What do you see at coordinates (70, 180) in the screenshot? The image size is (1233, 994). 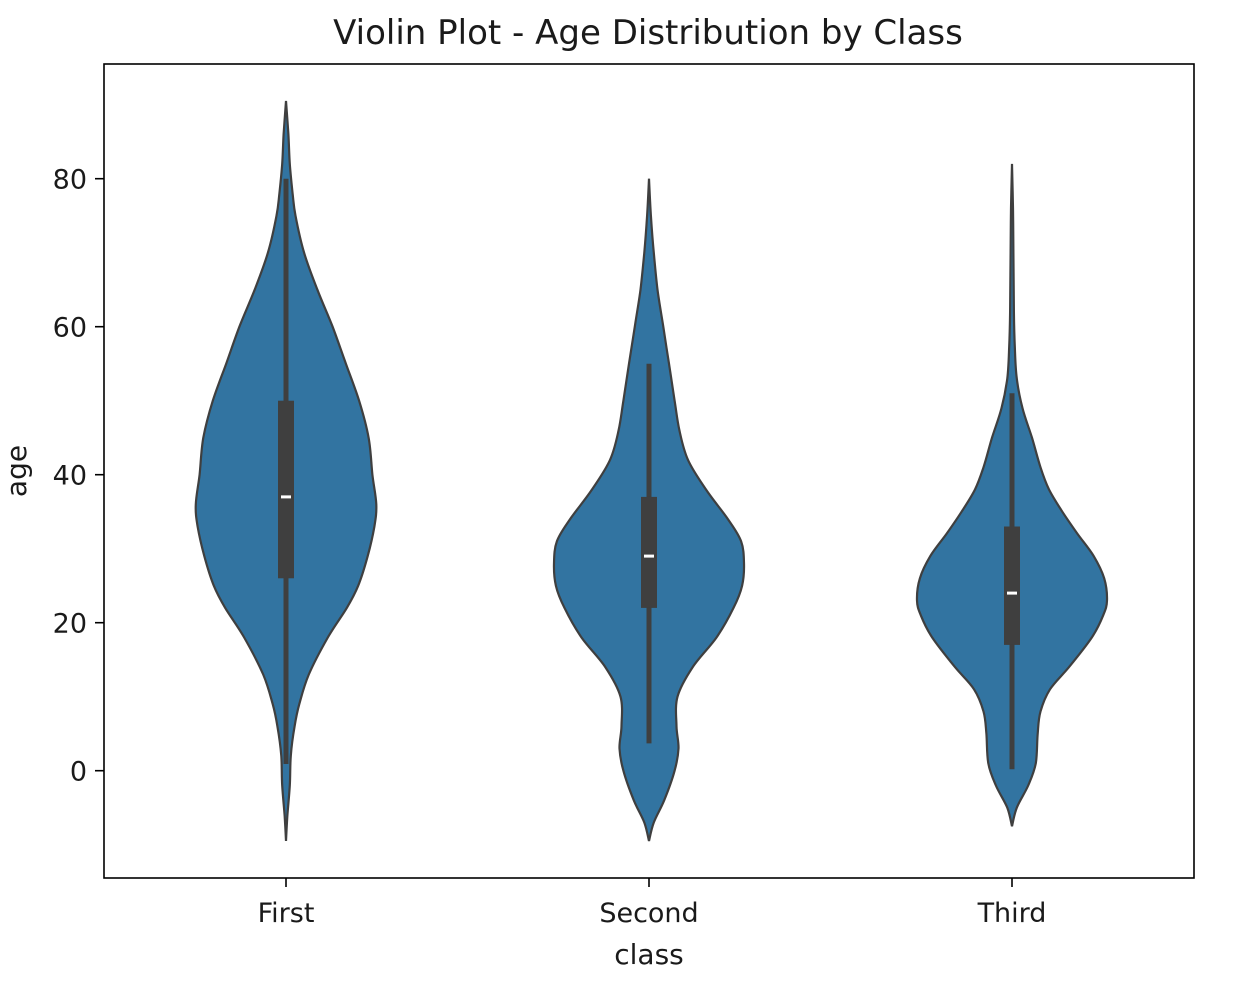 I see `y-tick-label: 80` at bounding box center [70, 180].